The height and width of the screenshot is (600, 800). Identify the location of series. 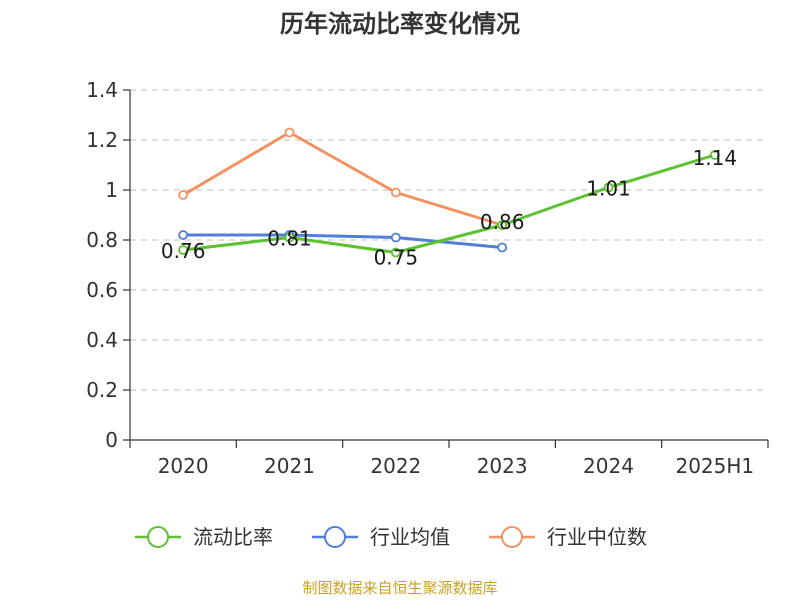
(449, 192).